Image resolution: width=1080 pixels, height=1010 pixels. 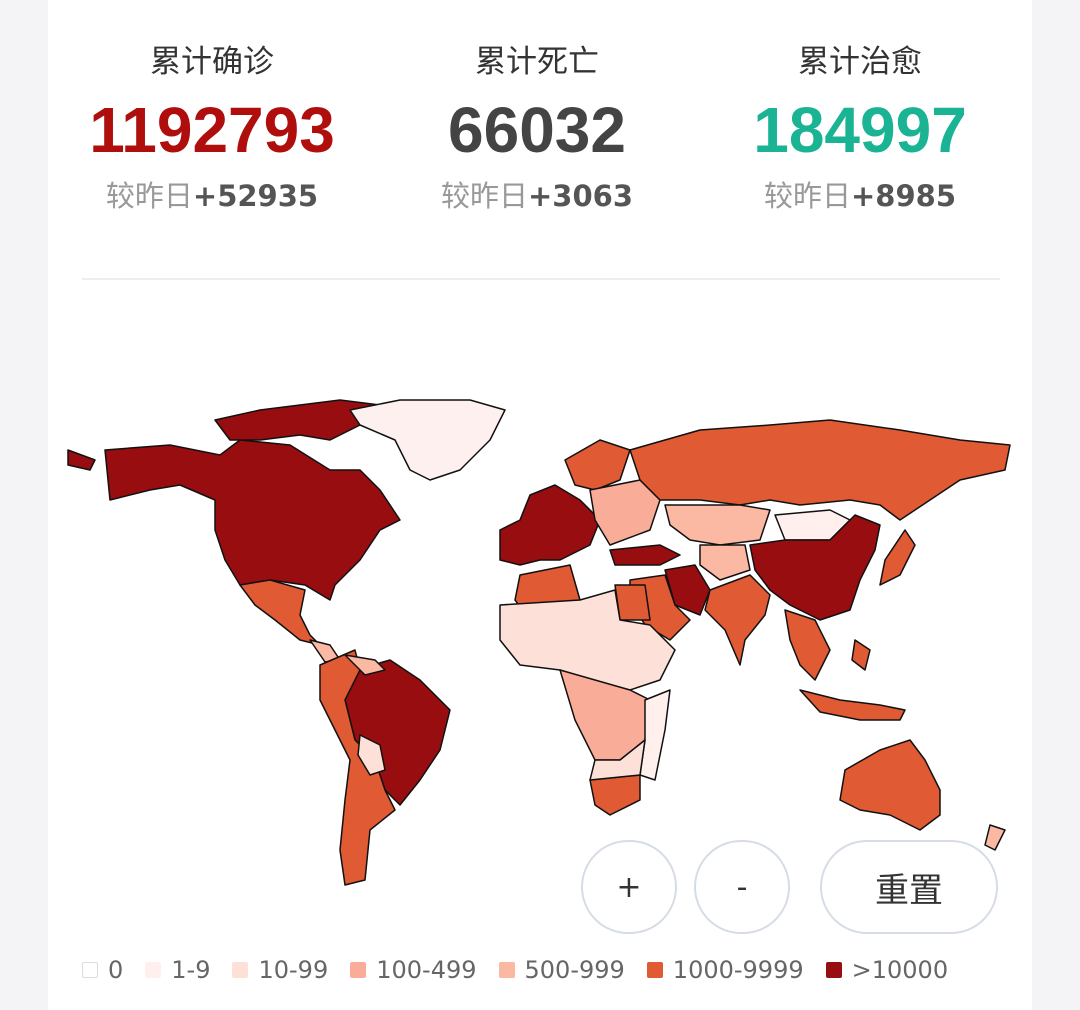 I want to click on region-china, so click(x=815, y=567).